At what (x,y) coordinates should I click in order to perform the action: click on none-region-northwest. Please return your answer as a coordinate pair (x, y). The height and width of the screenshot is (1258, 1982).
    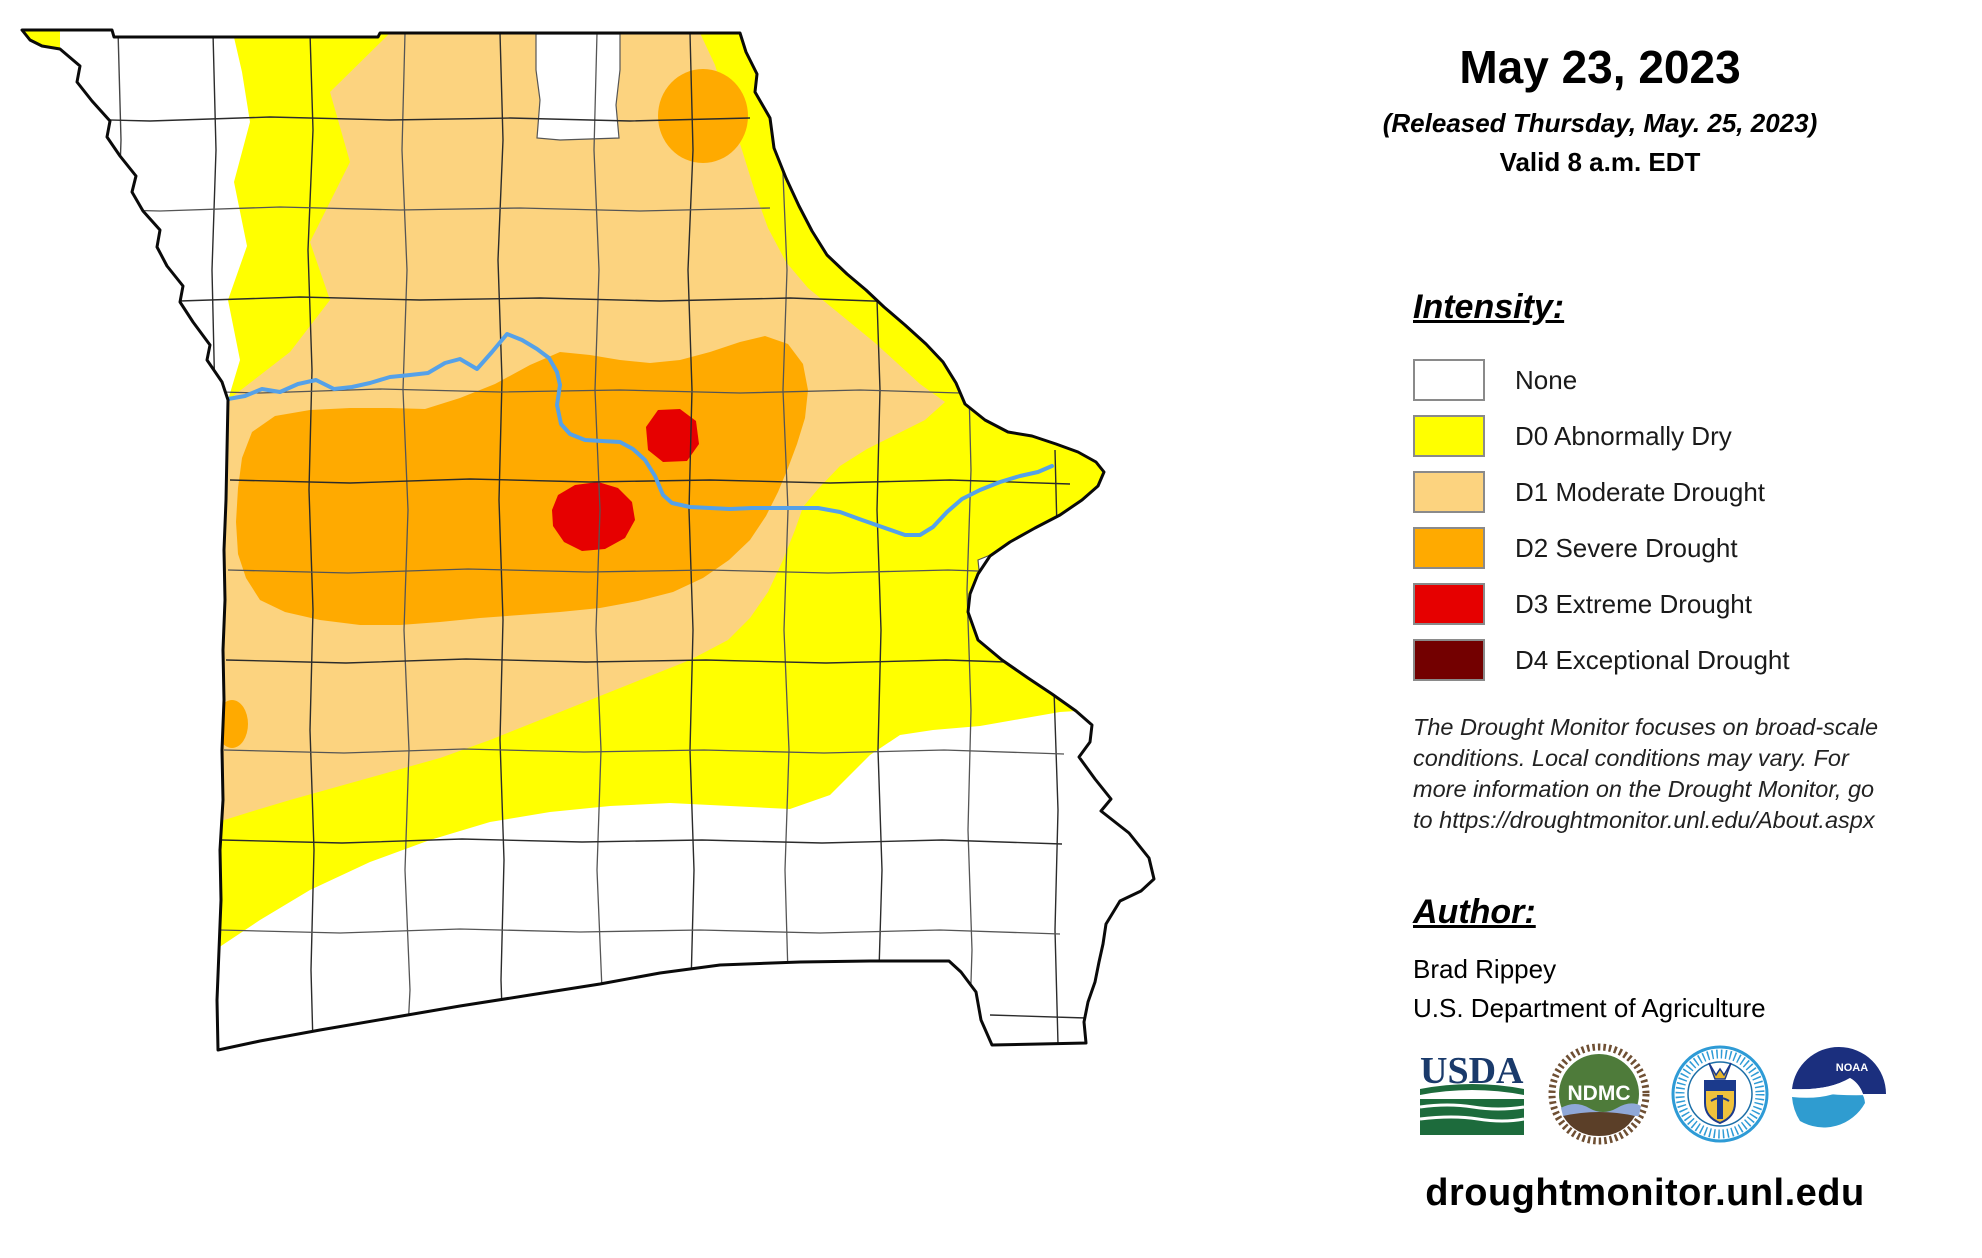
    Looking at the image, I should click on (155, 215).